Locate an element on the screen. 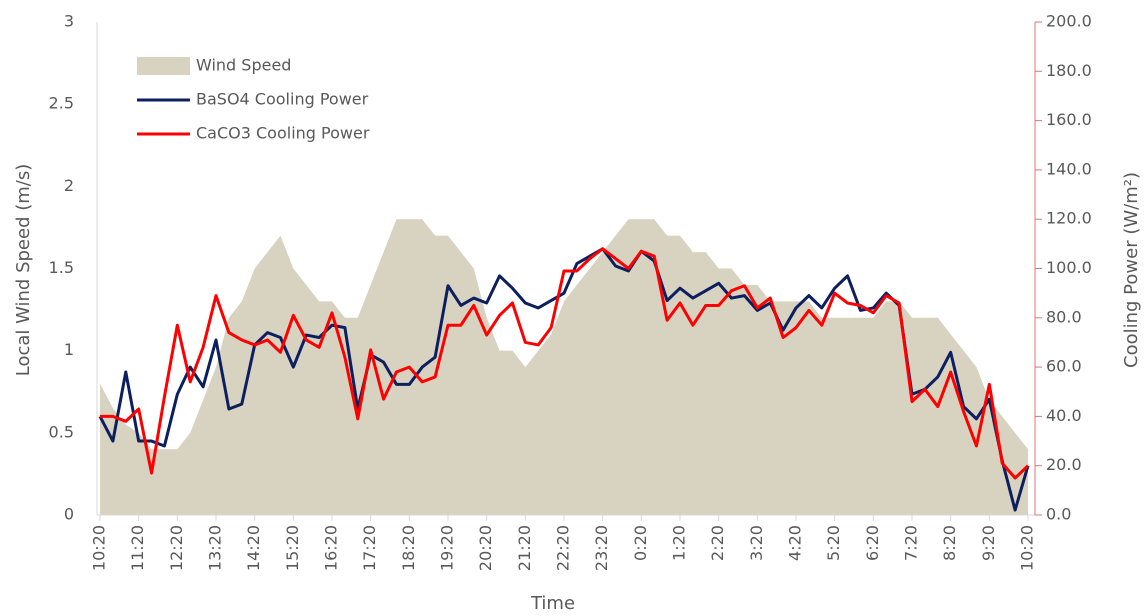 The width and height of the screenshot is (1146, 616). legend-label: Wind Speed is located at coordinates (243, 65).